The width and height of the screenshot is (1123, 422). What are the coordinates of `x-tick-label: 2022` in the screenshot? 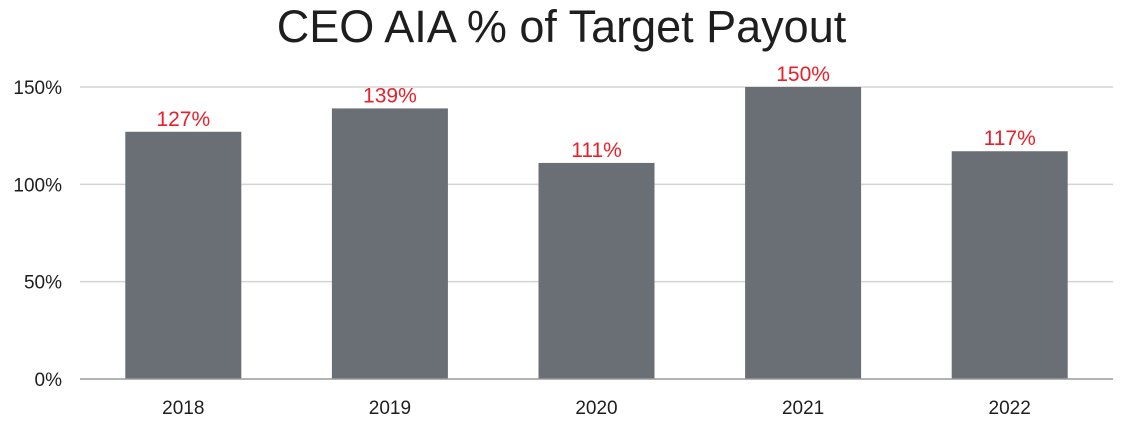 It's located at (1010, 408).